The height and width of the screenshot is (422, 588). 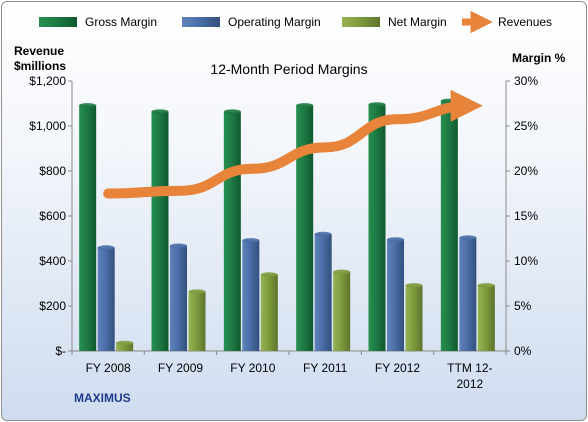 What do you see at coordinates (52, 306) in the screenshot?
I see `y-left-tick-label: $200` at bounding box center [52, 306].